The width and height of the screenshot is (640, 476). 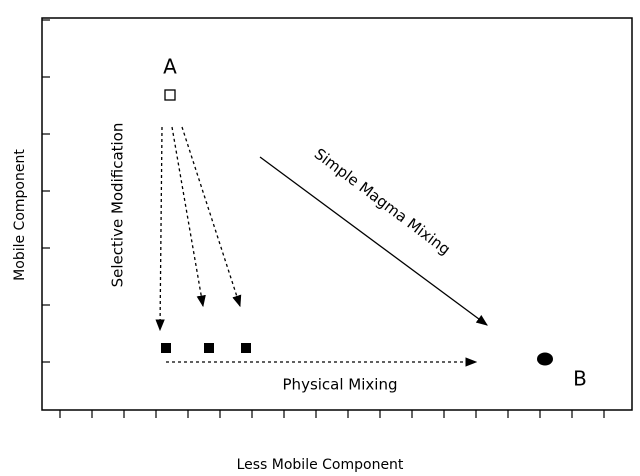 I want to click on point-a, so click(x=170, y=95).